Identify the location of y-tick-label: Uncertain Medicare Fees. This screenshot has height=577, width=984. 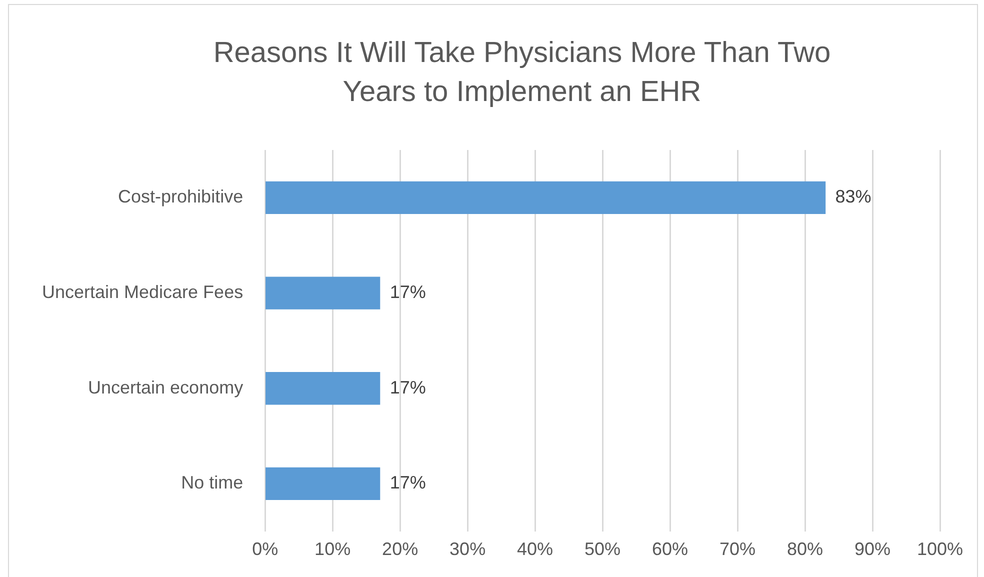
(143, 292).